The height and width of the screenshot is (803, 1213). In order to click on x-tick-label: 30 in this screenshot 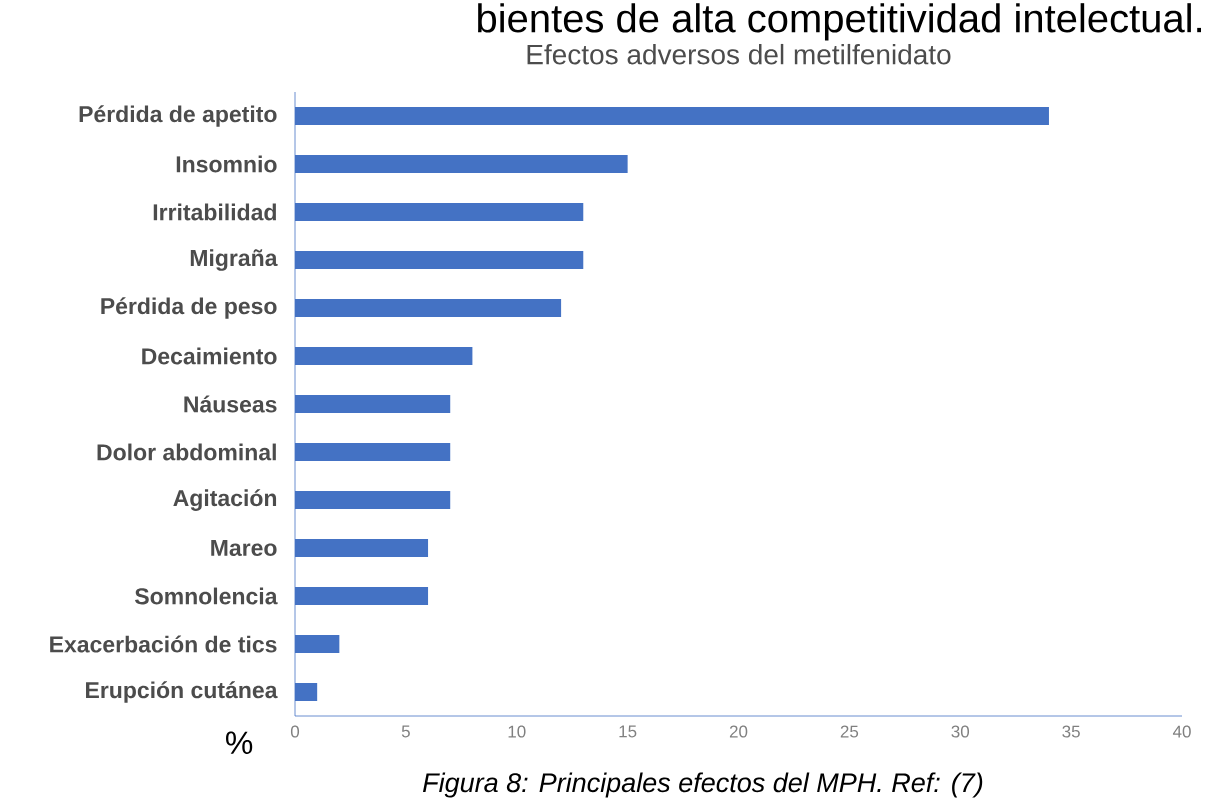, I will do `click(960, 731)`.